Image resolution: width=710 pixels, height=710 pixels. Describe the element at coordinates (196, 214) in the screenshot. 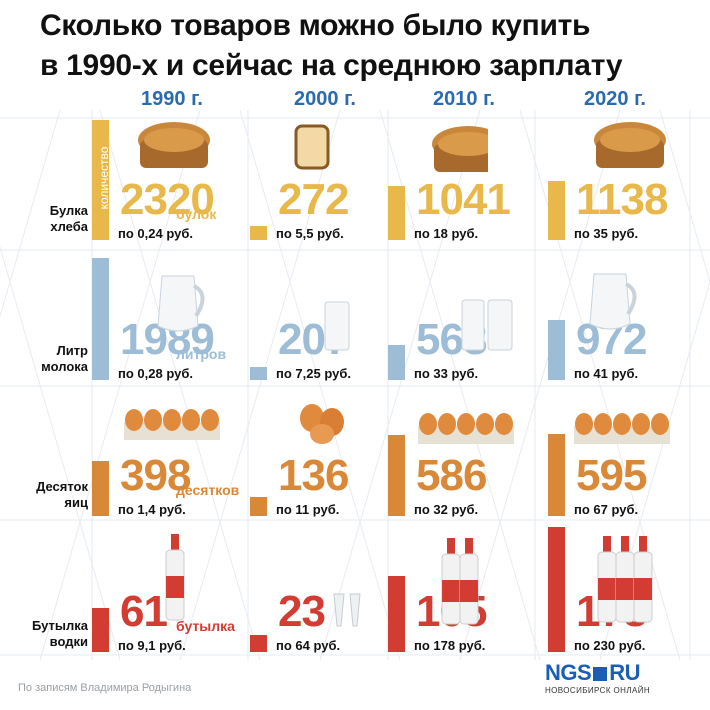

I see `unit-label-bread: булок` at that location.